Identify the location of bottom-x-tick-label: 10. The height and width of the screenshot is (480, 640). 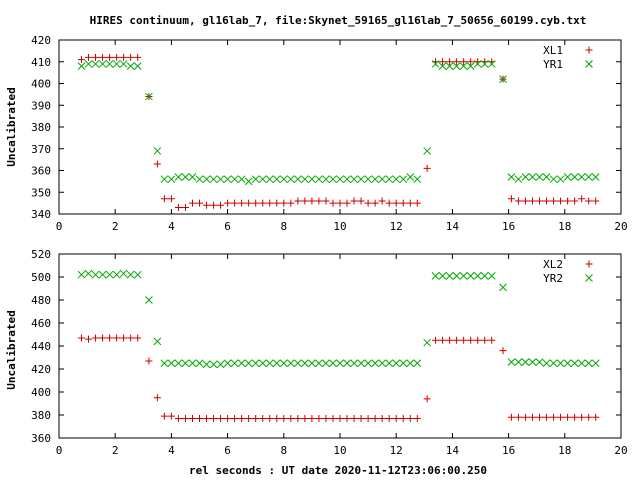
(339, 450).